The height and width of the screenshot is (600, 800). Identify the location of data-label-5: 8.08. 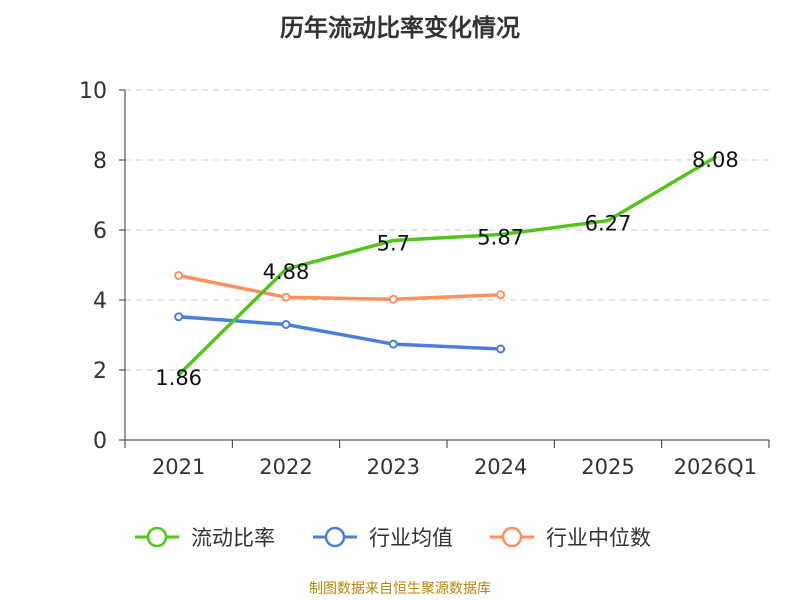
(715, 160).